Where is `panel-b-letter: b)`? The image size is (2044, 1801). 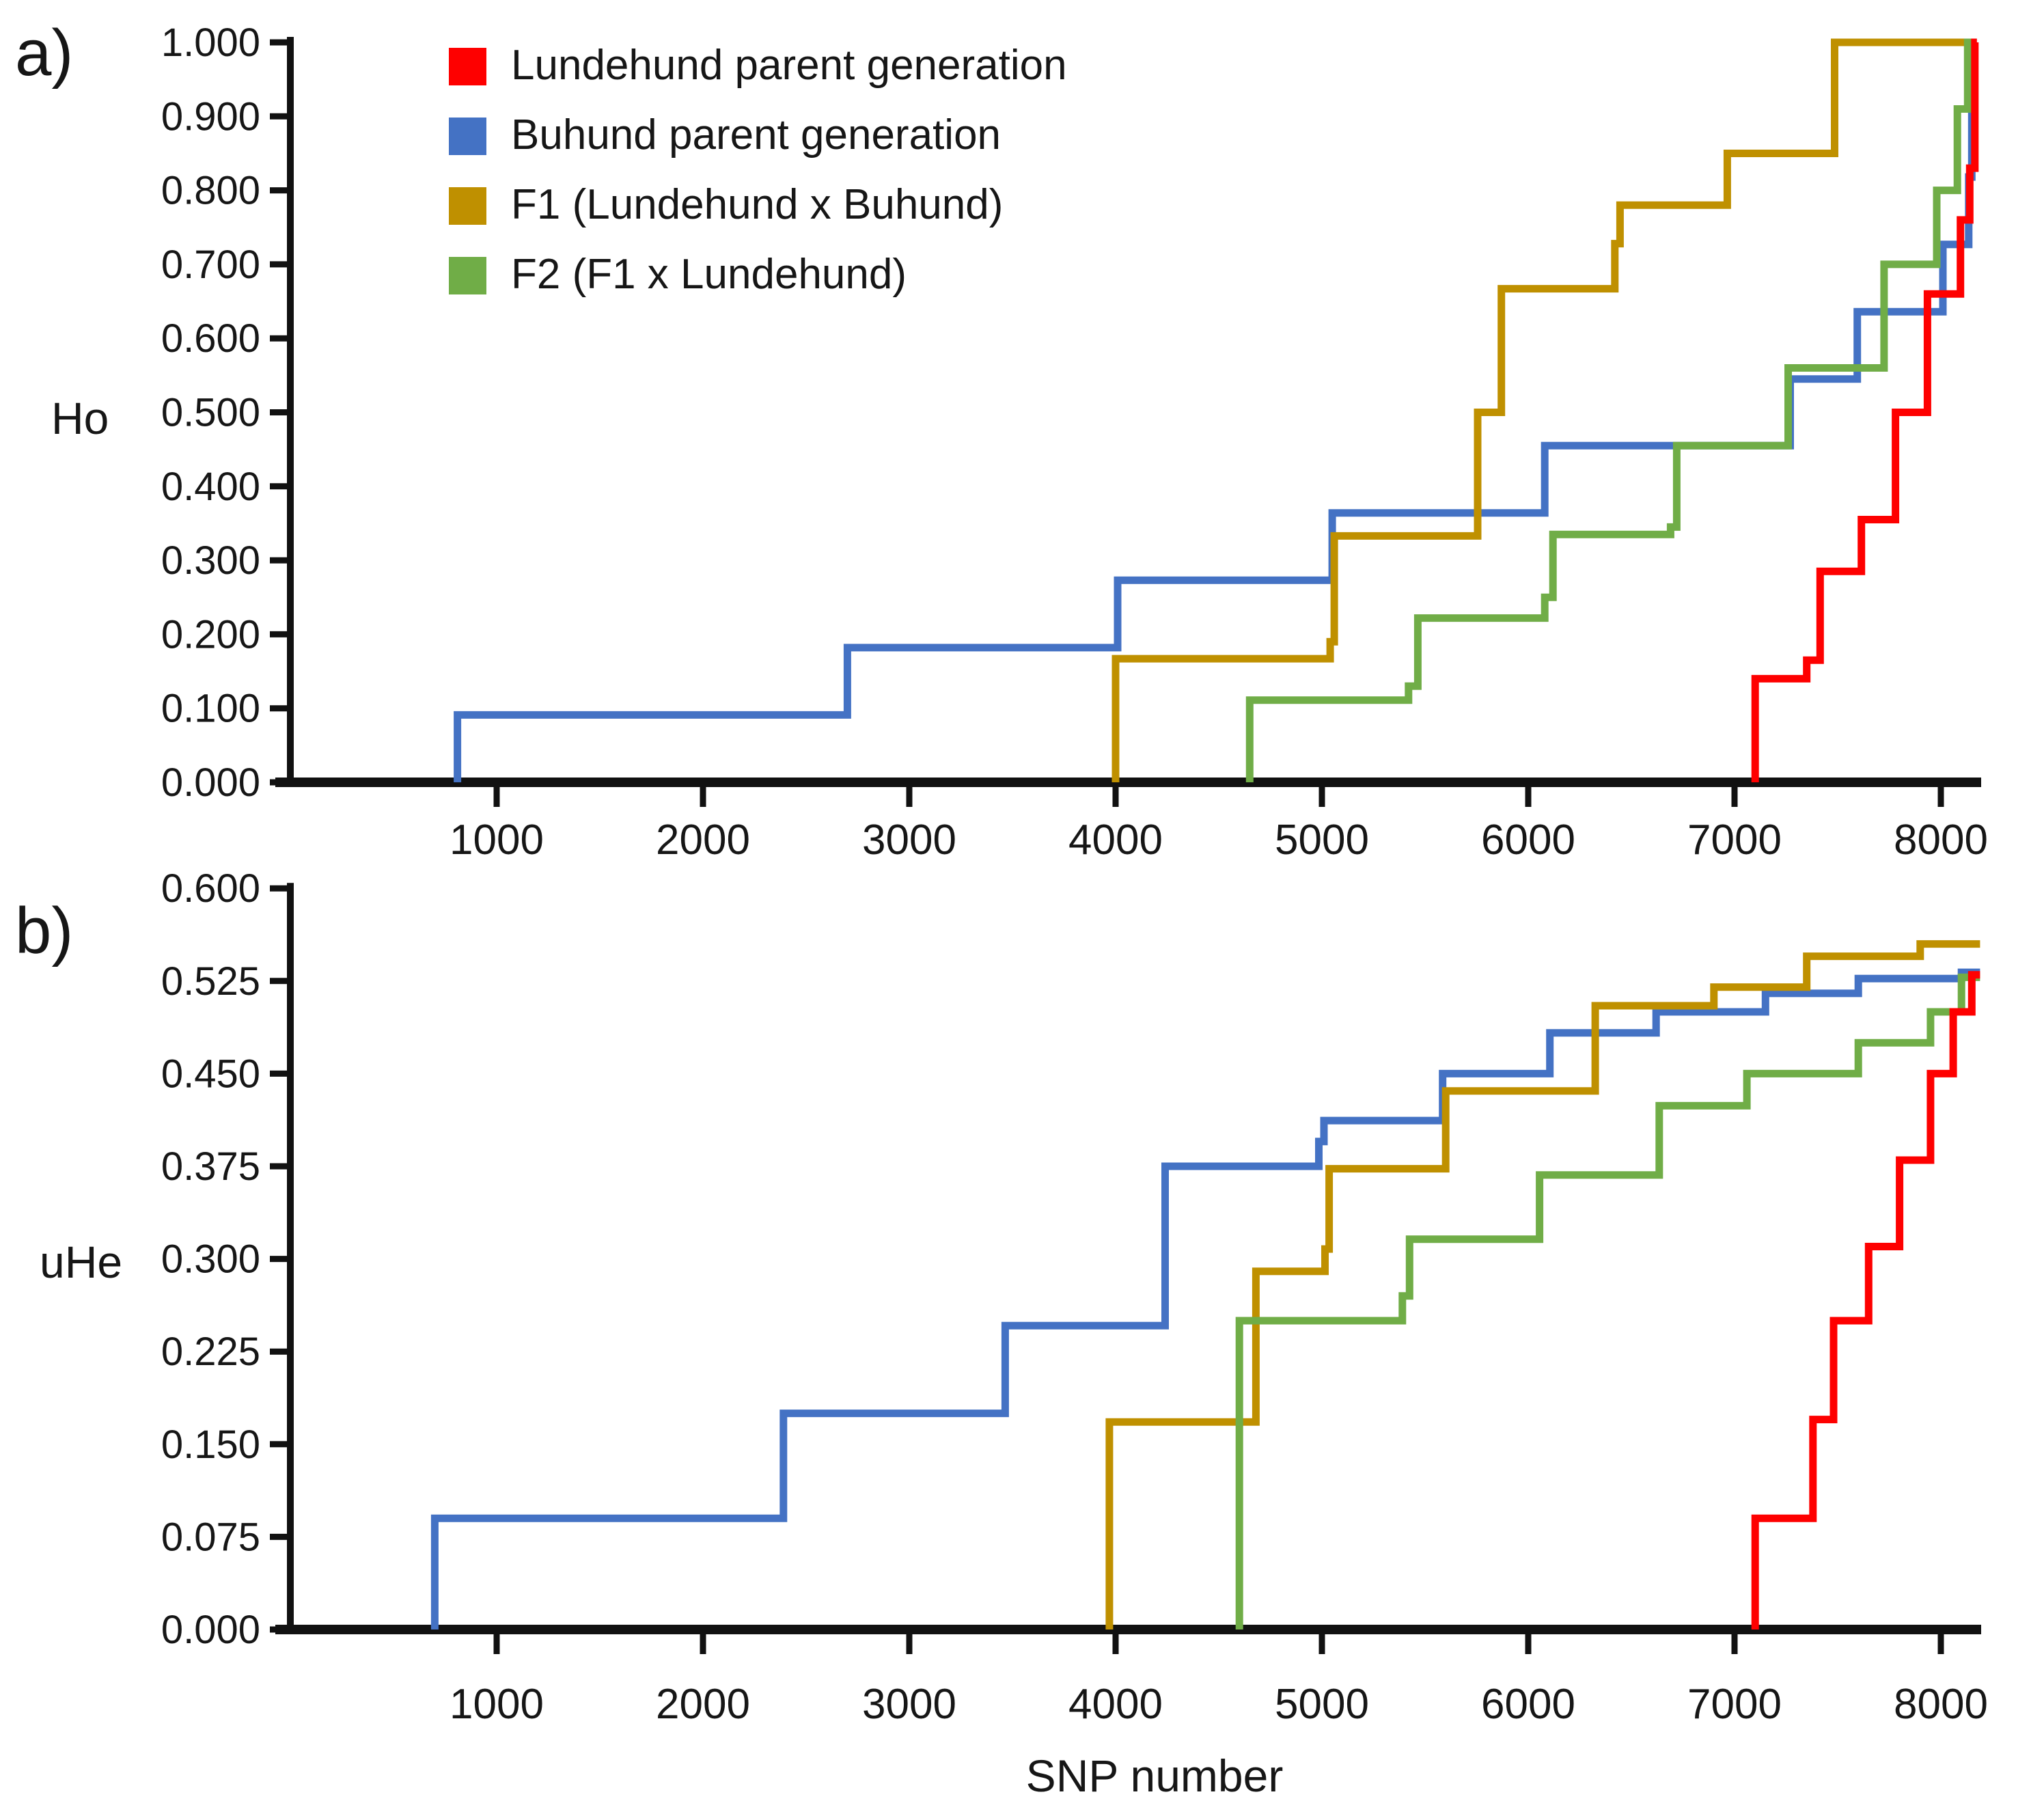 panel-b-letter: b) is located at coordinates (44, 930).